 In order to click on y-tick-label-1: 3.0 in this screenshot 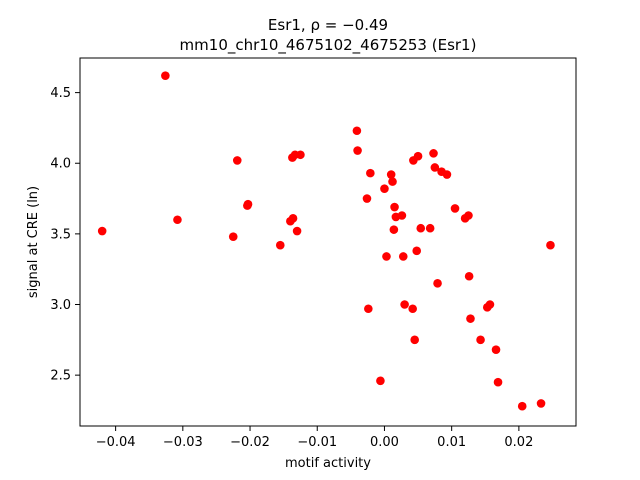, I will do `click(60, 305)`.